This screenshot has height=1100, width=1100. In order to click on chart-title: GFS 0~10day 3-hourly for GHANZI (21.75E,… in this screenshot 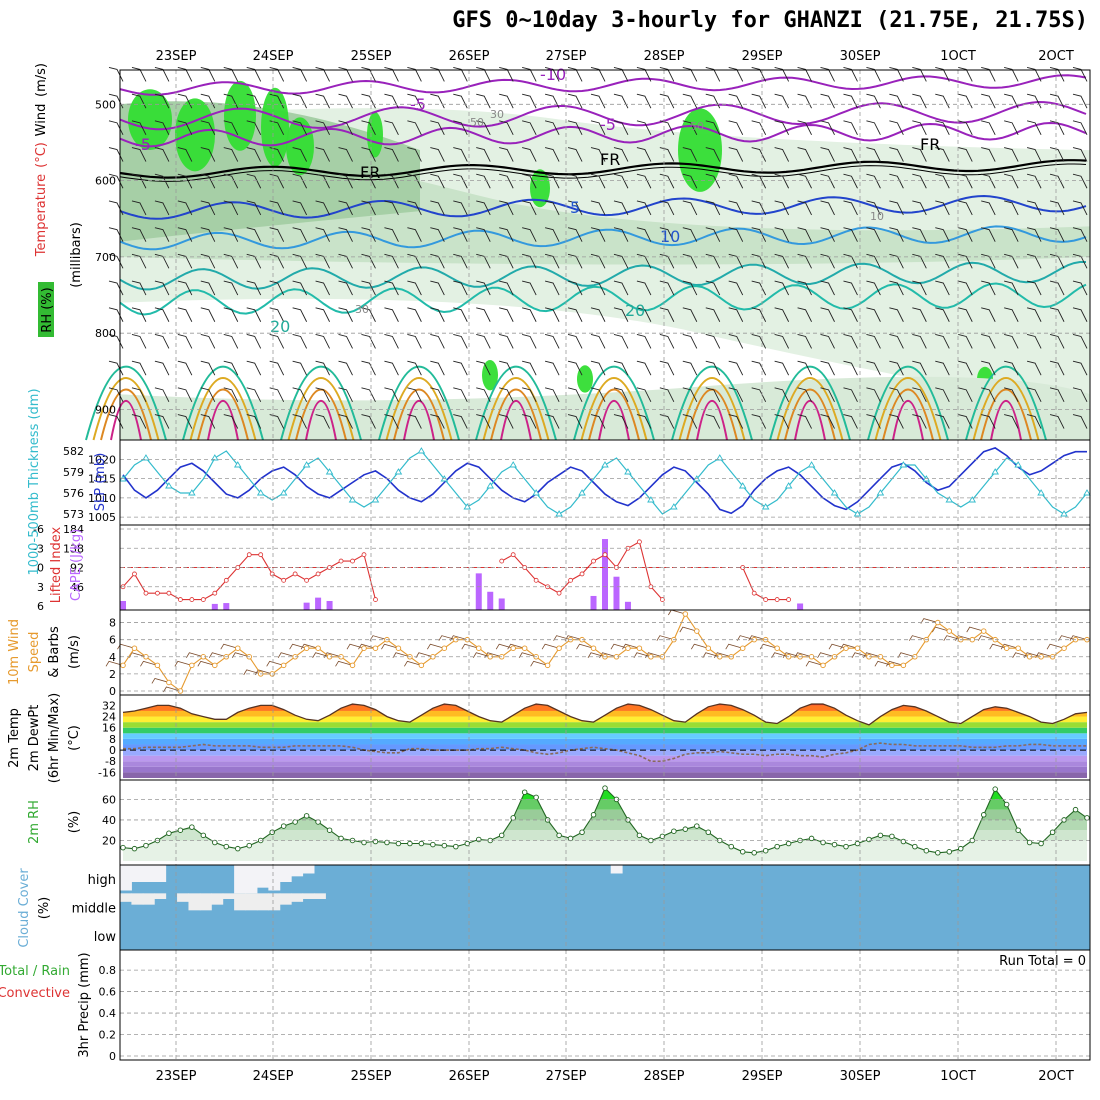, I will do `click(770, 20)`.